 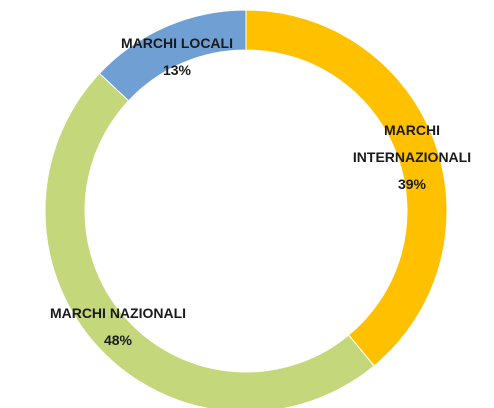 What do you see at coordinates (177, 70) in the screenshot?
I see `value-label: 13%` at bounding box center [177, 70].